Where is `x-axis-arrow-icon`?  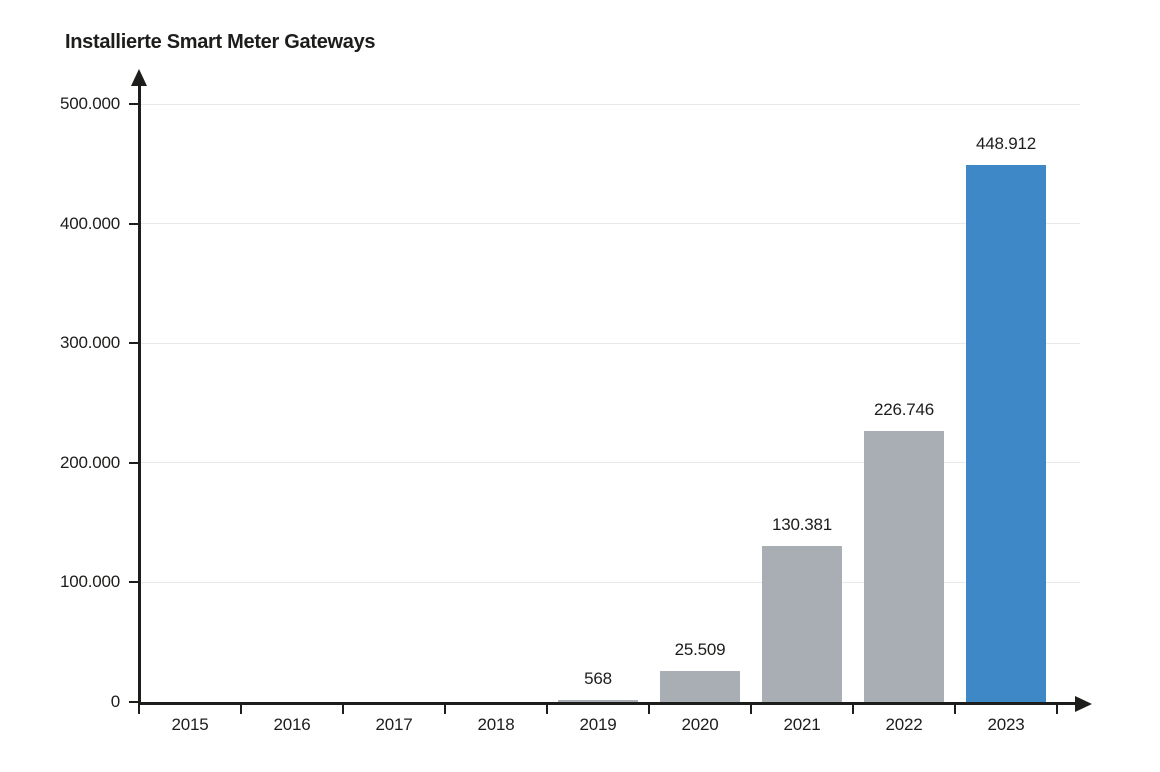
x-axis-arrow-icon is located at coordinates (1083, 703).